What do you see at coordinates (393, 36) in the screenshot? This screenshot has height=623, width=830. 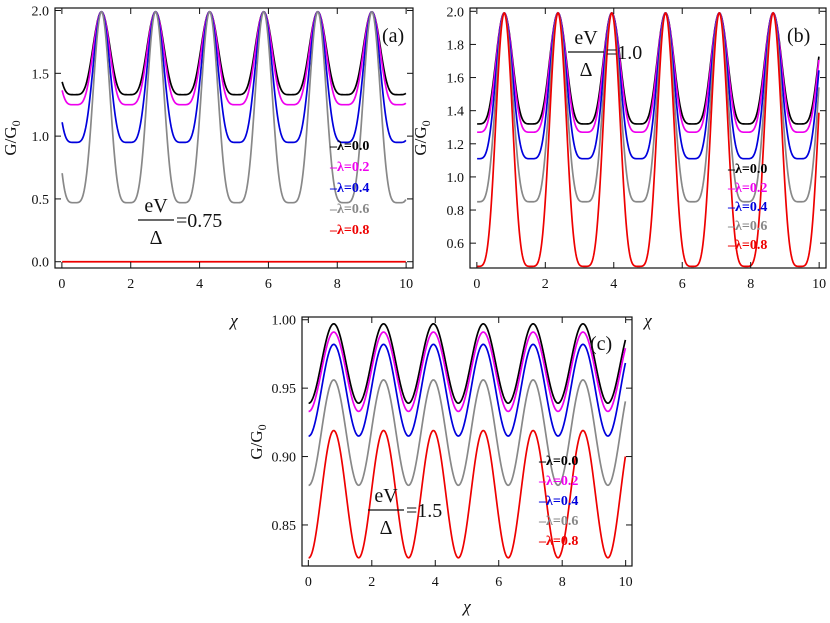 I see `panel-label: (a)` at bounding box center [393, 36].